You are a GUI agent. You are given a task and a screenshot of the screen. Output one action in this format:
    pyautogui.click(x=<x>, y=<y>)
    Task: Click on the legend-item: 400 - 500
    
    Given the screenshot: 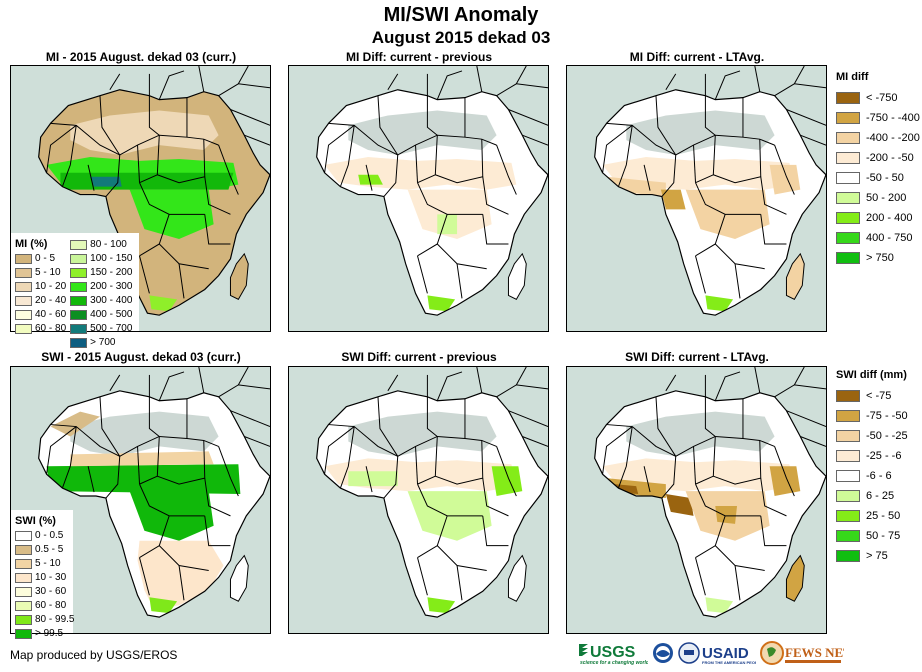 What is the action you would take?
    pyautogui.click(x=101, y=315)
    